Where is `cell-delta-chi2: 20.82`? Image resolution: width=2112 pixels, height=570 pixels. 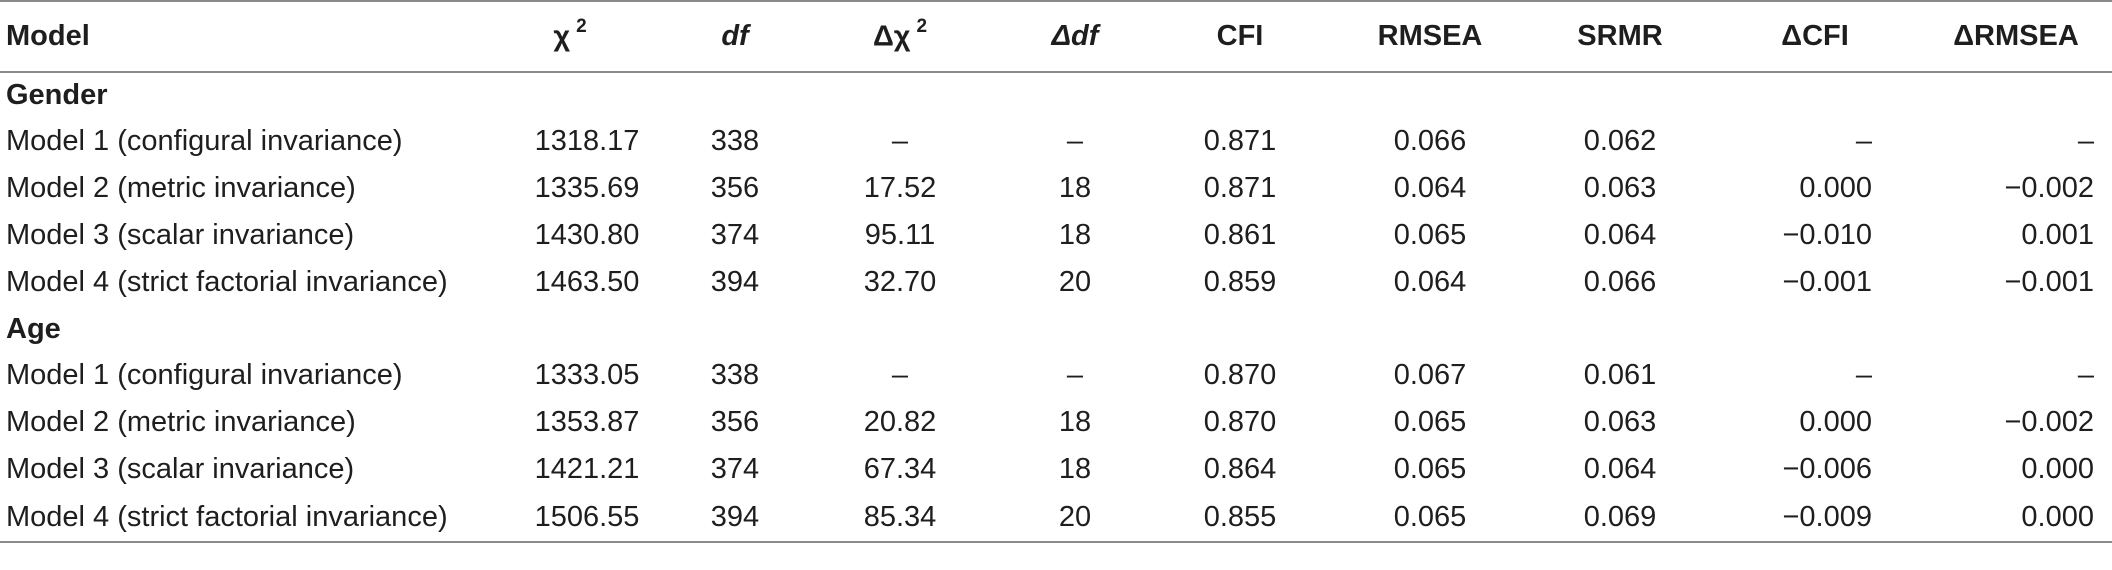 cell-delta-chi2: 20.82 is located at coordinates (900, 422).